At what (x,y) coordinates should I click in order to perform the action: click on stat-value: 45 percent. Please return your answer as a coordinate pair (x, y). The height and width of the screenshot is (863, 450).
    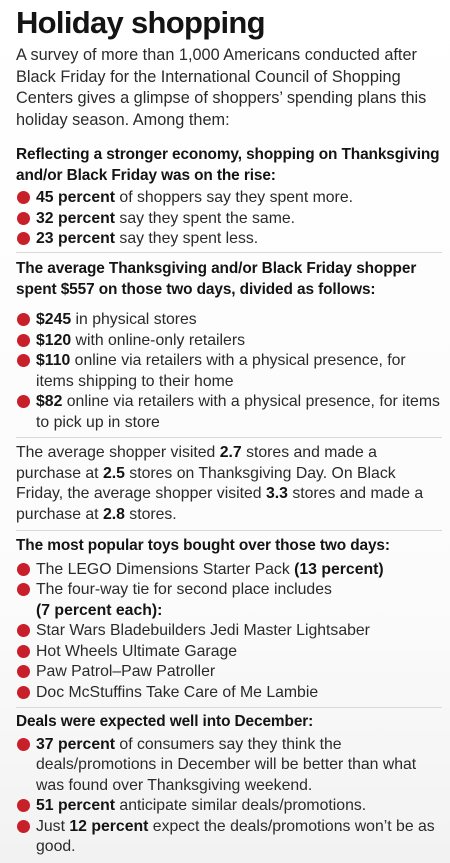
    Looking at the image, I should click on (76, 197).